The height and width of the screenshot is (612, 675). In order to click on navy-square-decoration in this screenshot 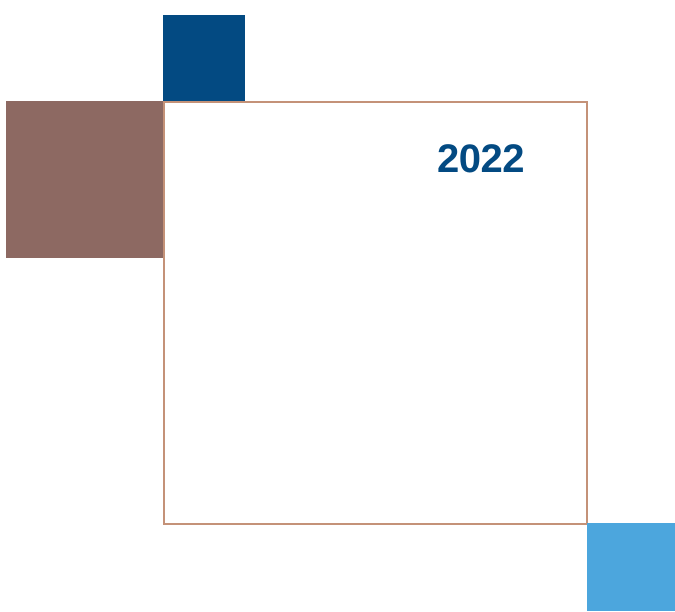, I will do `click(204, 59)`.